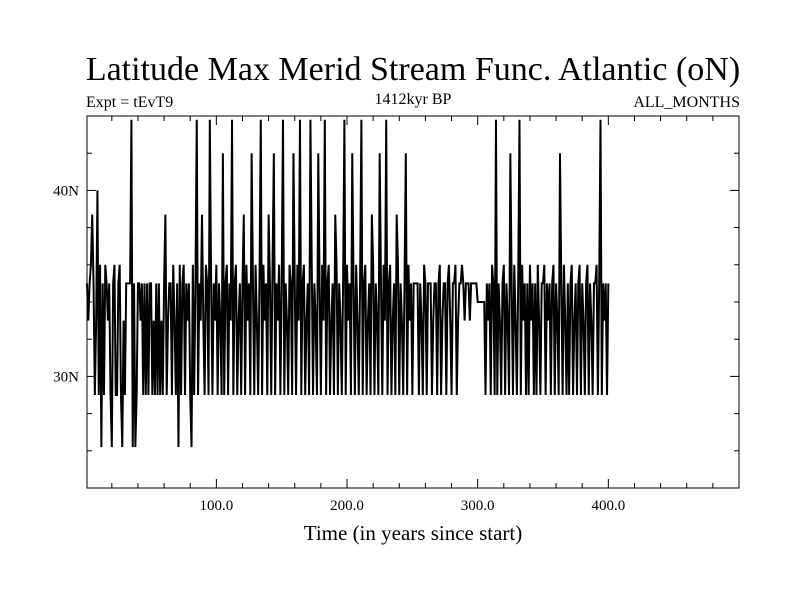 This screenshot has height=600, width=800. Describe the element at coordinates (216, 506) in the screenshot. I see `x-tick-label: 100.0` at that location.